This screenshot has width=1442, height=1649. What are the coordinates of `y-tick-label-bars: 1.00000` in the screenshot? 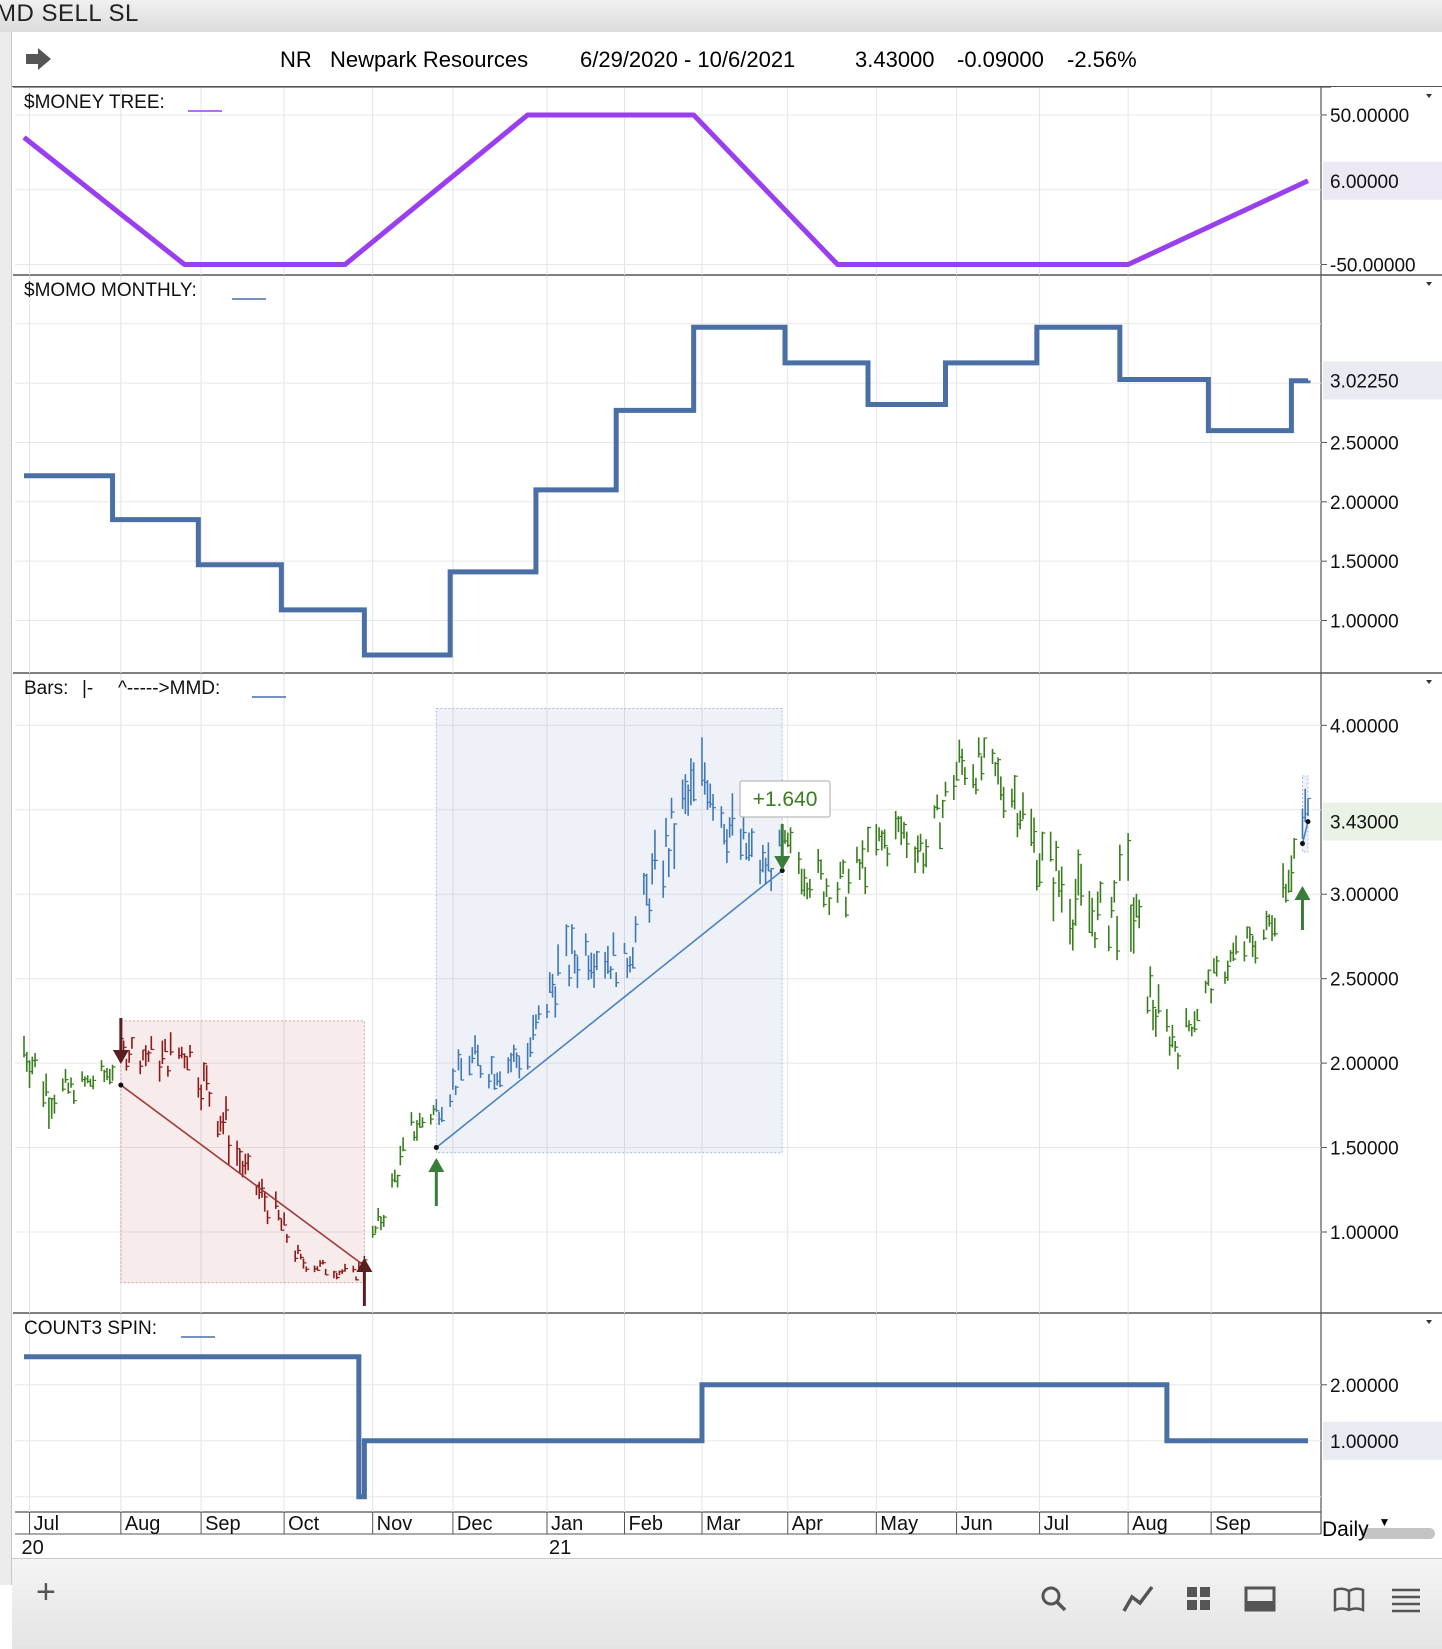 It's located at (1364, 1233).